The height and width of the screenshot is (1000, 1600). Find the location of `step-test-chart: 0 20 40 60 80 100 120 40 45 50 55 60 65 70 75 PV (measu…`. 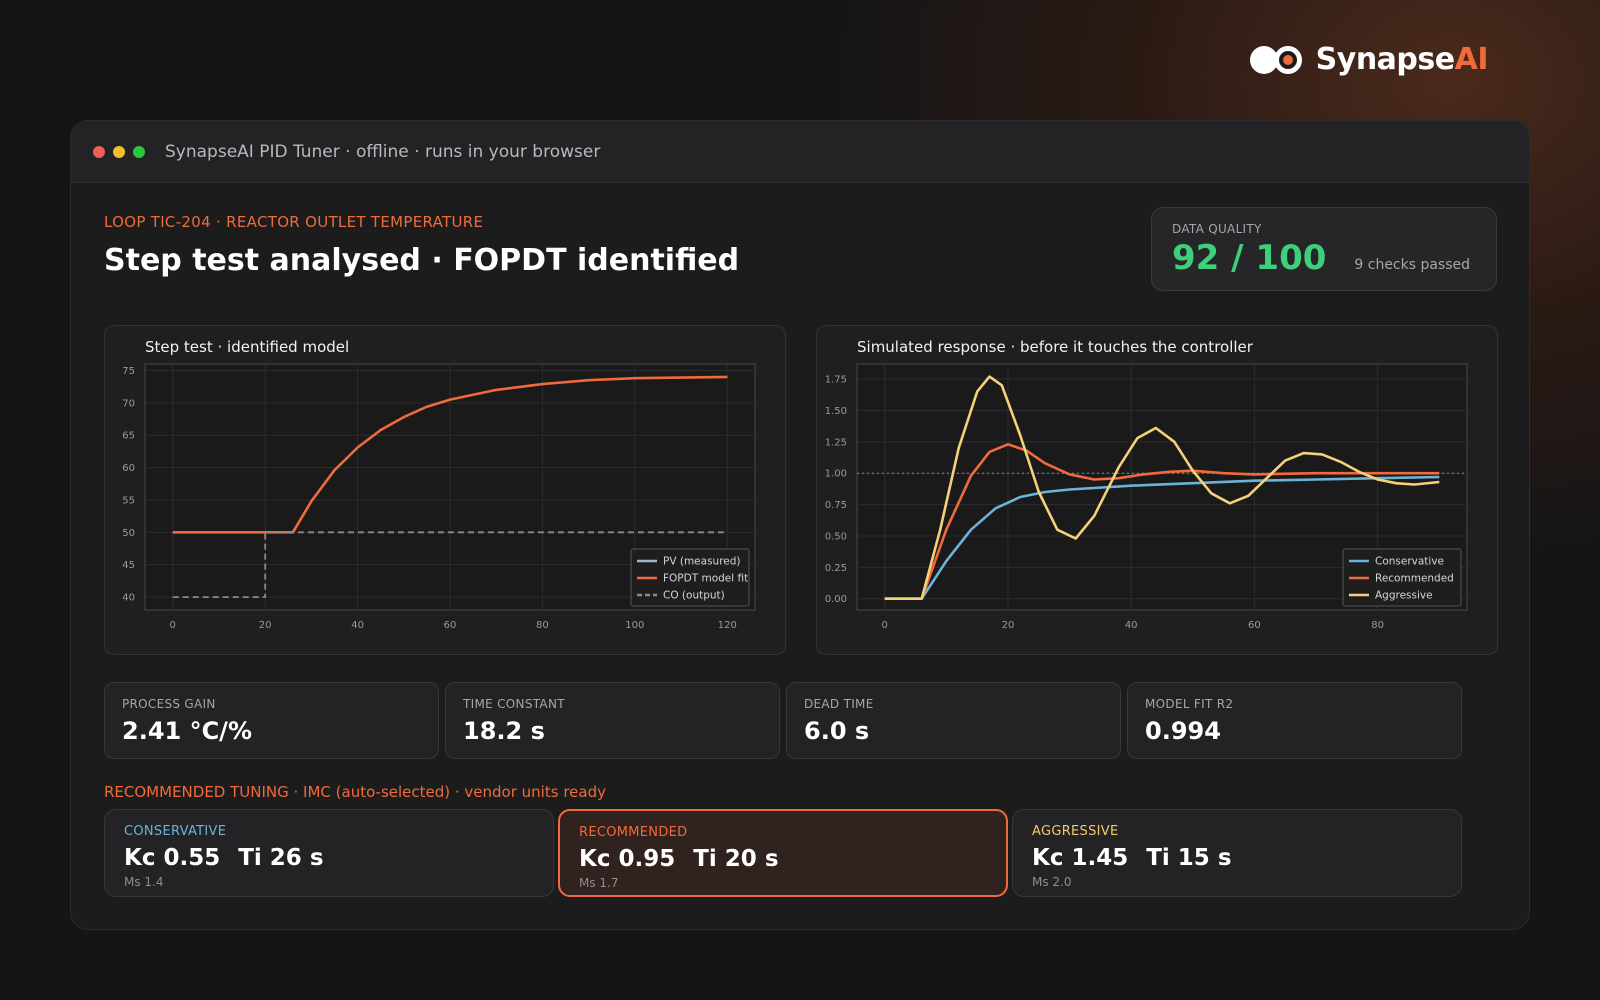

step-test-chart: 0 20 40 60 80 100 120 40 45 50 55 60 65 70 75 PV (measu… is located at coordinates (439, 497).